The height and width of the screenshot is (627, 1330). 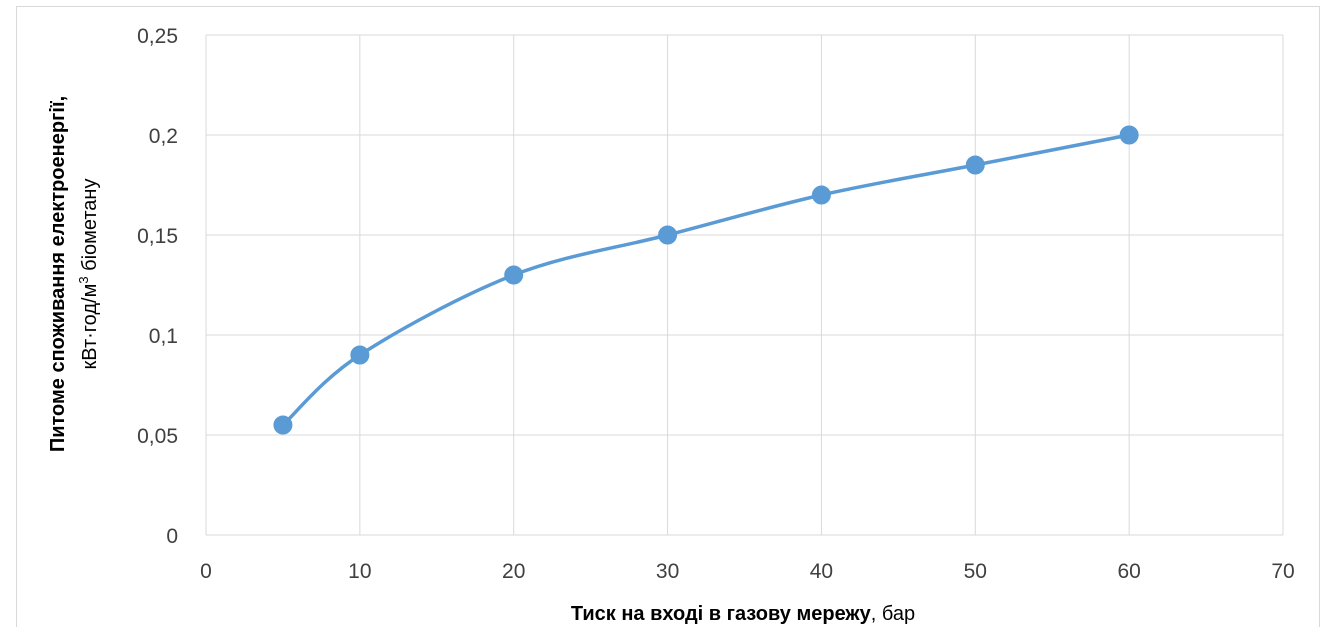 What do you see at coordinates (206, 571) in the screenshot?
I see `x-tick-label: 0` at bounding box center [206, 571].